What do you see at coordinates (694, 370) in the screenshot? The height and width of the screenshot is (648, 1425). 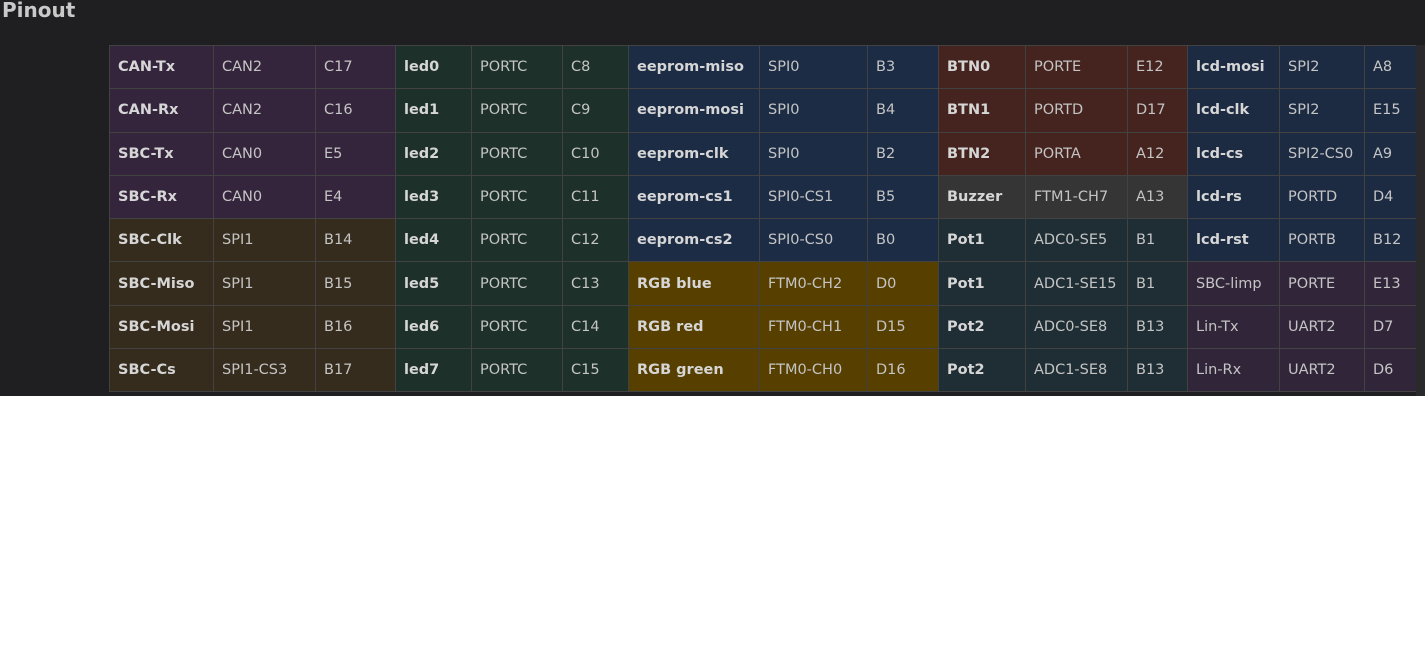 I see `pin-name-cell: RGB green` at bounding box center [694, 370].